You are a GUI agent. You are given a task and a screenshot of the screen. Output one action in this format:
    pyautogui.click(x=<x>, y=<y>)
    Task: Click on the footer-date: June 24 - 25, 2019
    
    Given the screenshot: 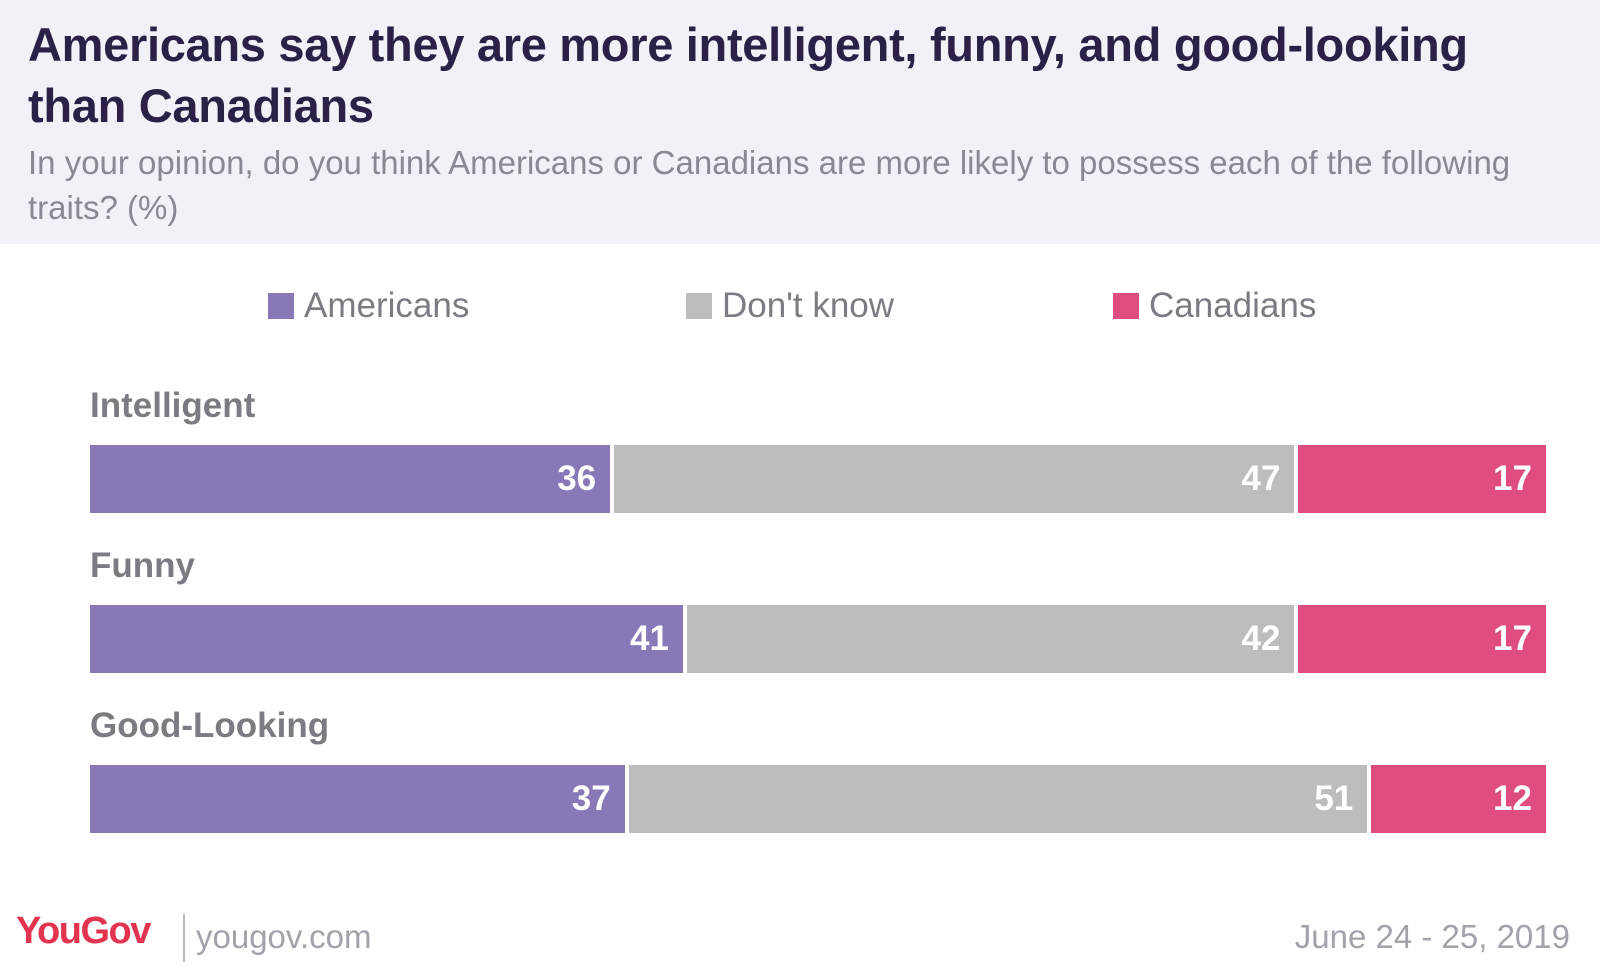 What is the action you would take?
    pyautogui.click(x=1432, y=936)
    